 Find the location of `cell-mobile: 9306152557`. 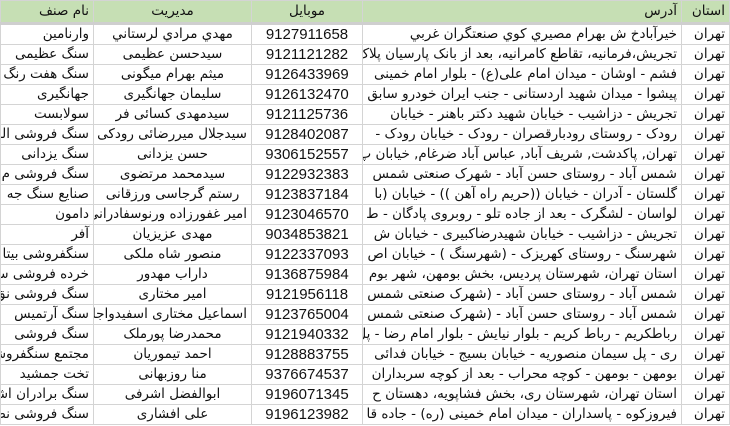

cell-mobile: 9306152557 is located at coordinates (307, 154).